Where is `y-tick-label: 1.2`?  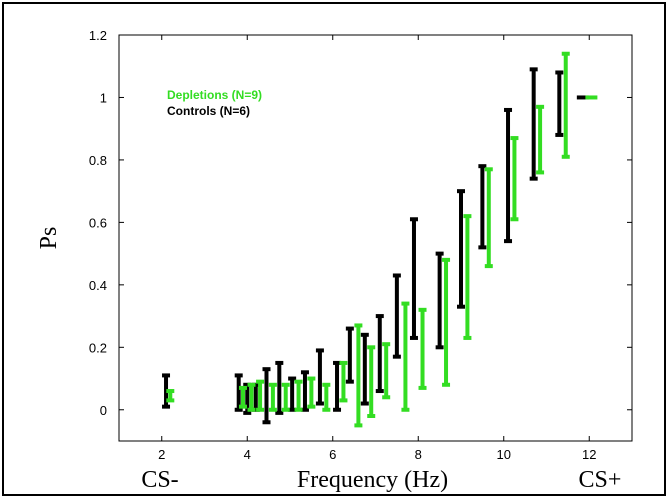 y-tick-label: 1.2 is located at coordinates (98, 35).